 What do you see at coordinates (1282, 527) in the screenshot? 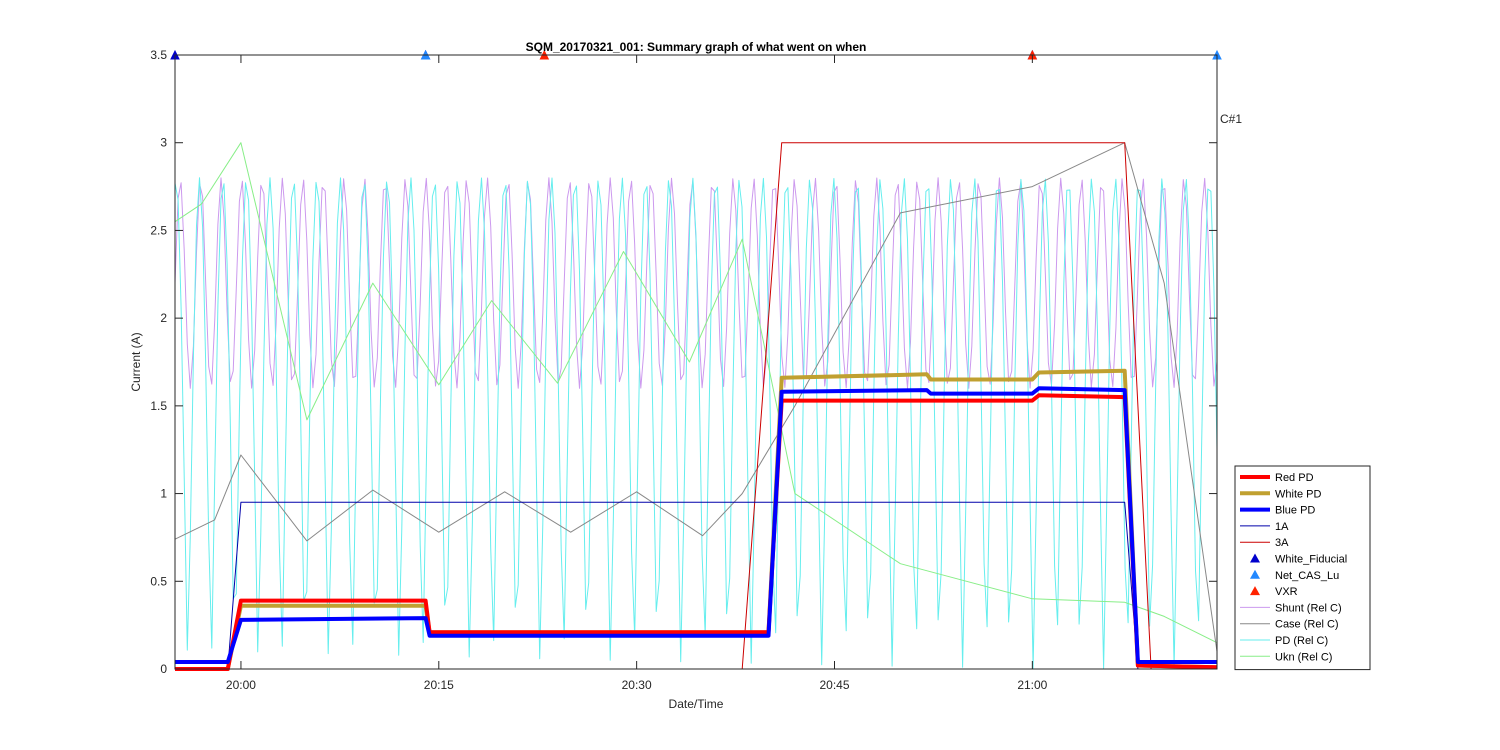
I see `legend-label: 1A` at bounding box center [1282, 527].